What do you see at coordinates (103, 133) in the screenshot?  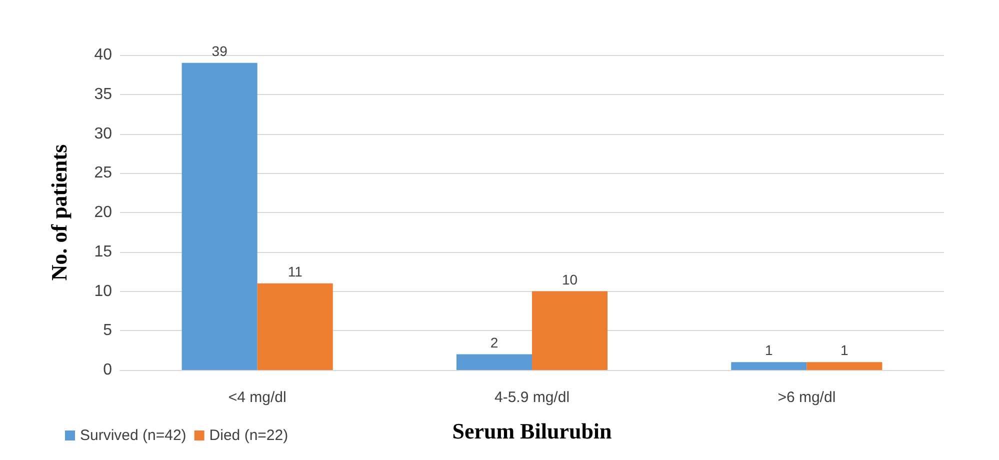 I see `y-tick-label: 30` at bounding box center [103, 133].